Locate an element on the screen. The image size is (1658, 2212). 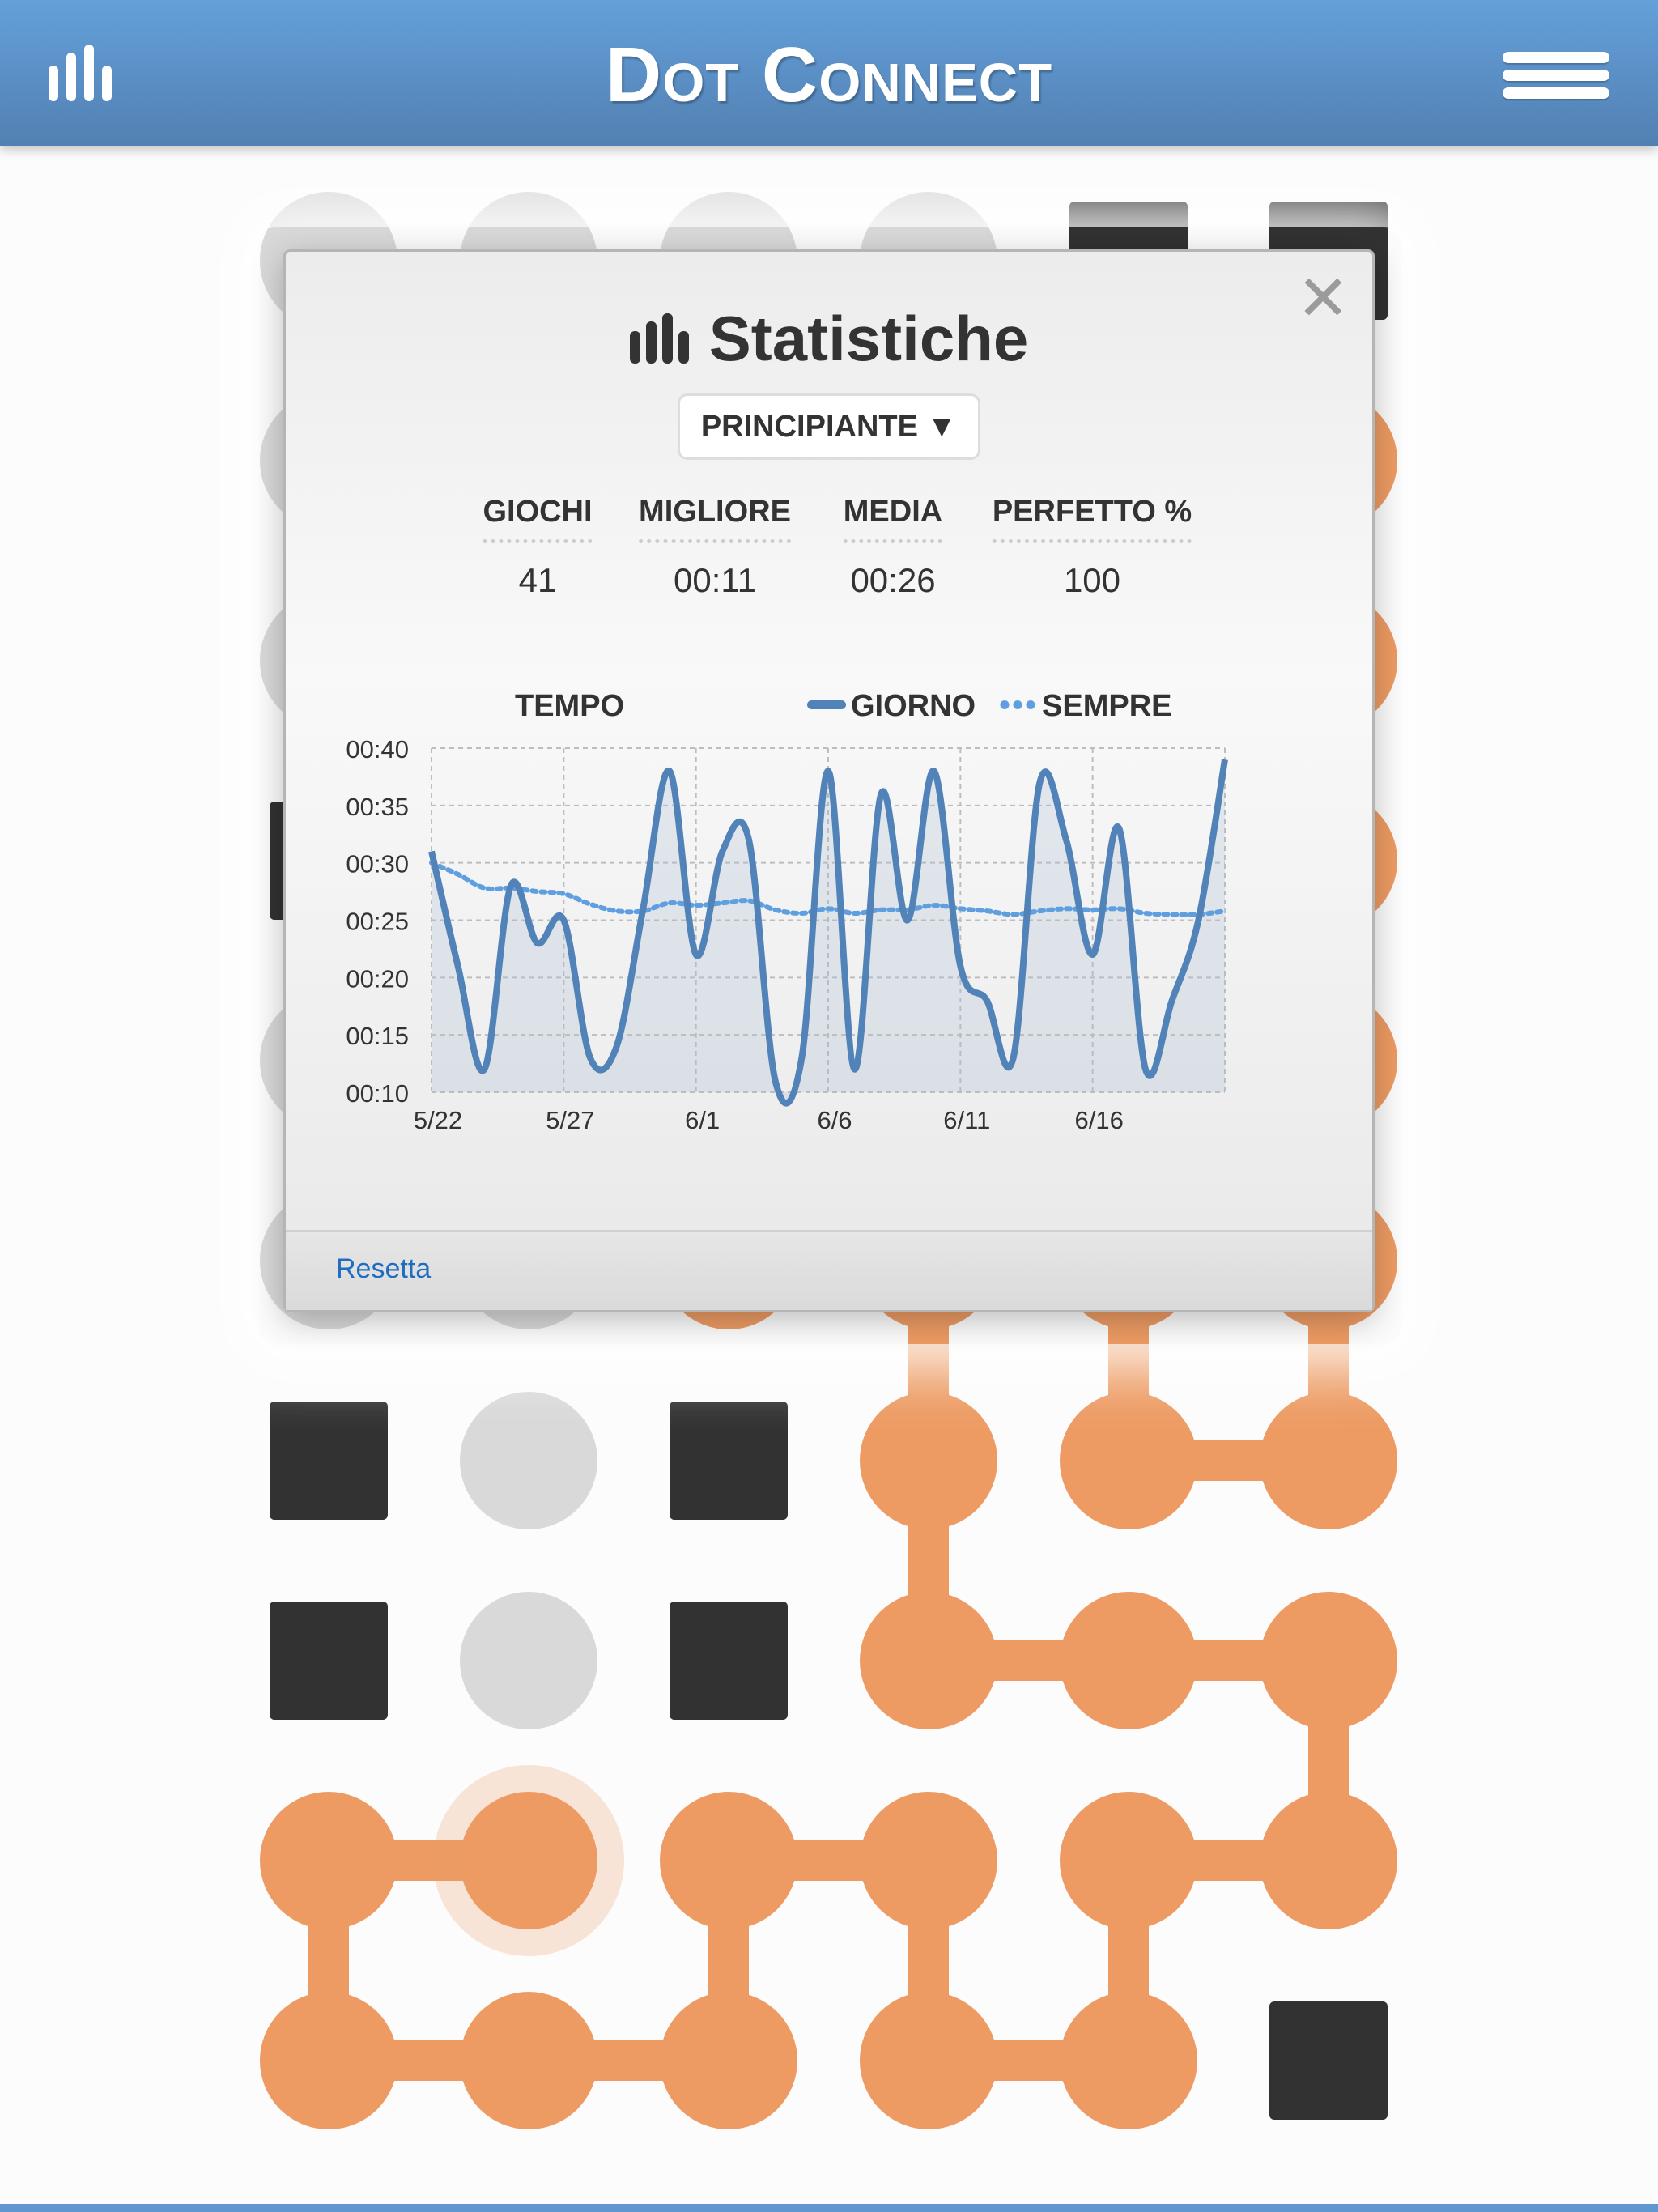
stat-perfect: PERFETTO % 100 is located at coordinates (1092, 548).